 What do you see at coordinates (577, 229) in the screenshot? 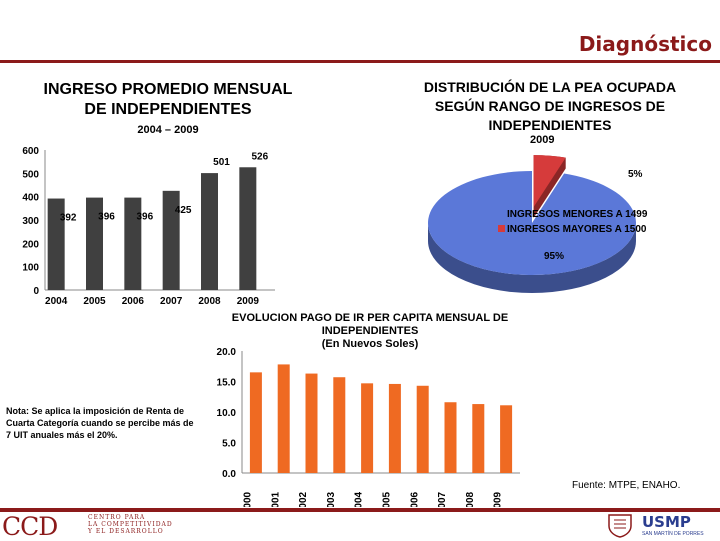
I see `legend-label: INGRESOS MAYORES A 1500` at bounding box center [577, 229].